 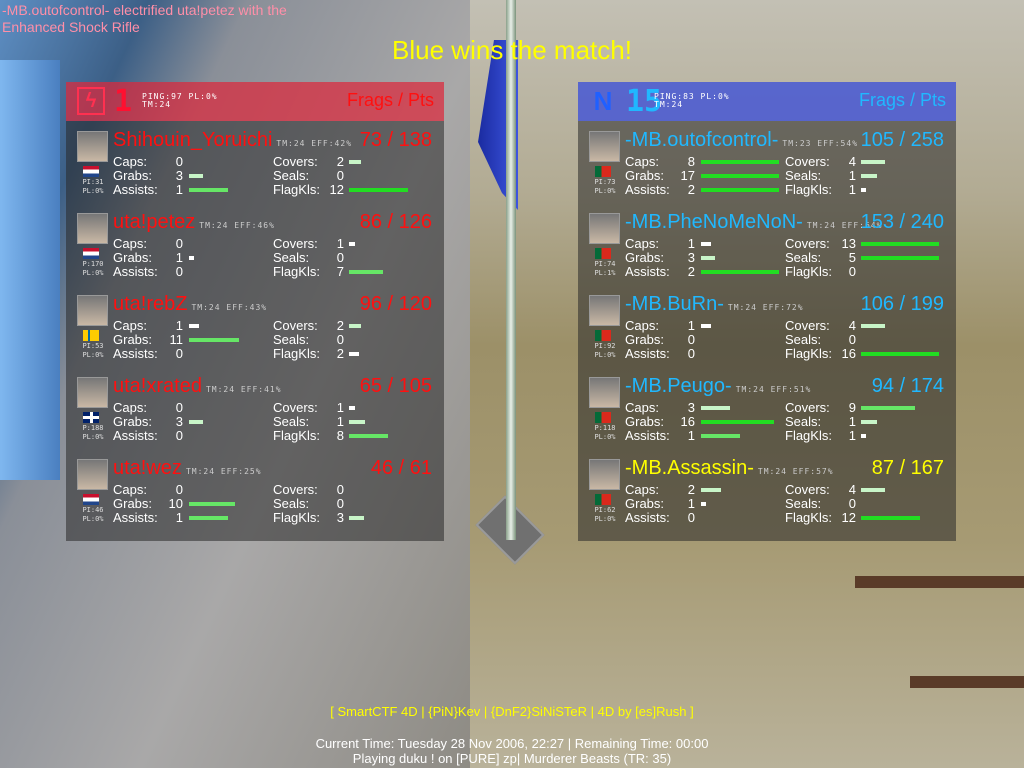 What do you see at coordinates (605, 264) in the screenshot?
I see `ping-value: PI:74` at bounding box center [605, 264].